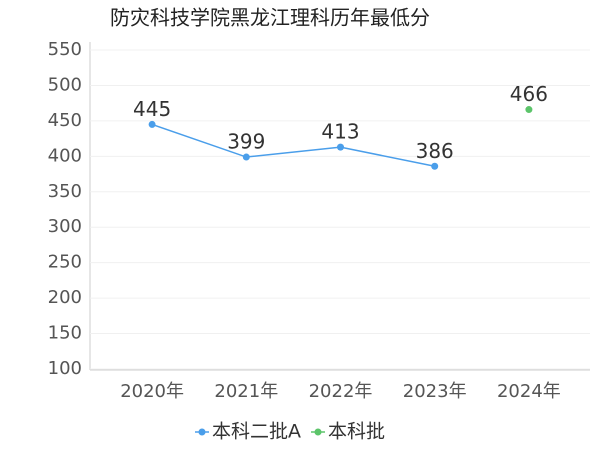  Describe the element at coordinates (529, 391) in the screenshot. I see `x-tick-label: 2024年` at that location.